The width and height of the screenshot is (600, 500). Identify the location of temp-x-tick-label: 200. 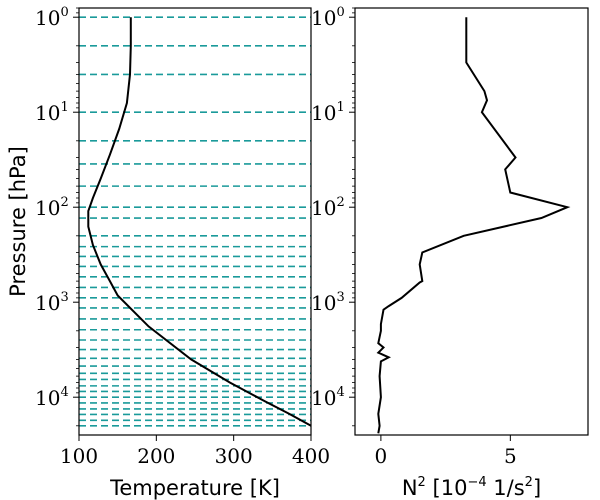
(156, 456).